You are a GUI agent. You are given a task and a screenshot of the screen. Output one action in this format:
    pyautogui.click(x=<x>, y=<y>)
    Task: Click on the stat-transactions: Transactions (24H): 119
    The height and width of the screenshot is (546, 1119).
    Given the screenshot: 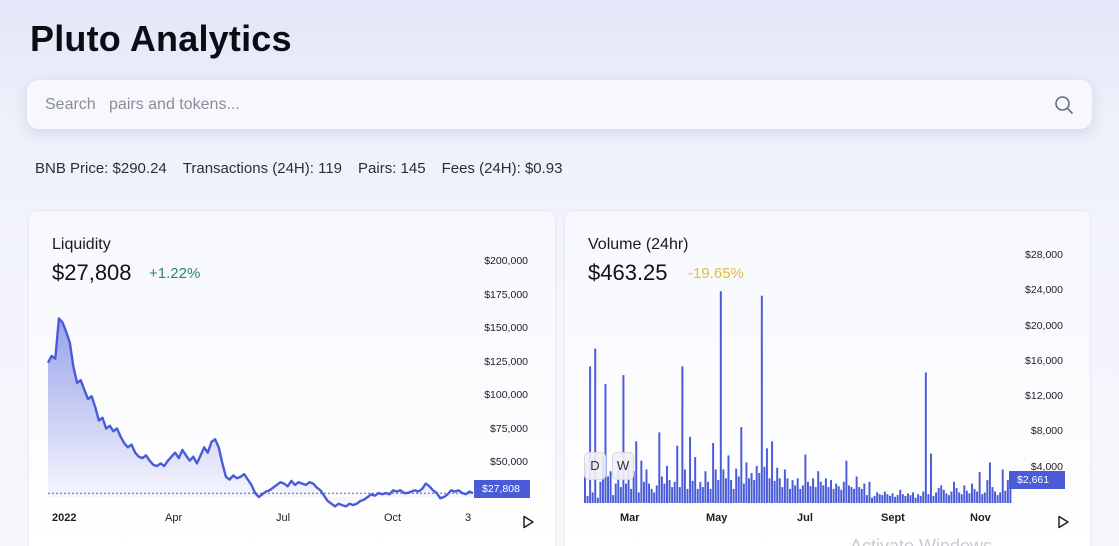 What is the action you would take?
    pyautogui.click(x=262, y=168)
    